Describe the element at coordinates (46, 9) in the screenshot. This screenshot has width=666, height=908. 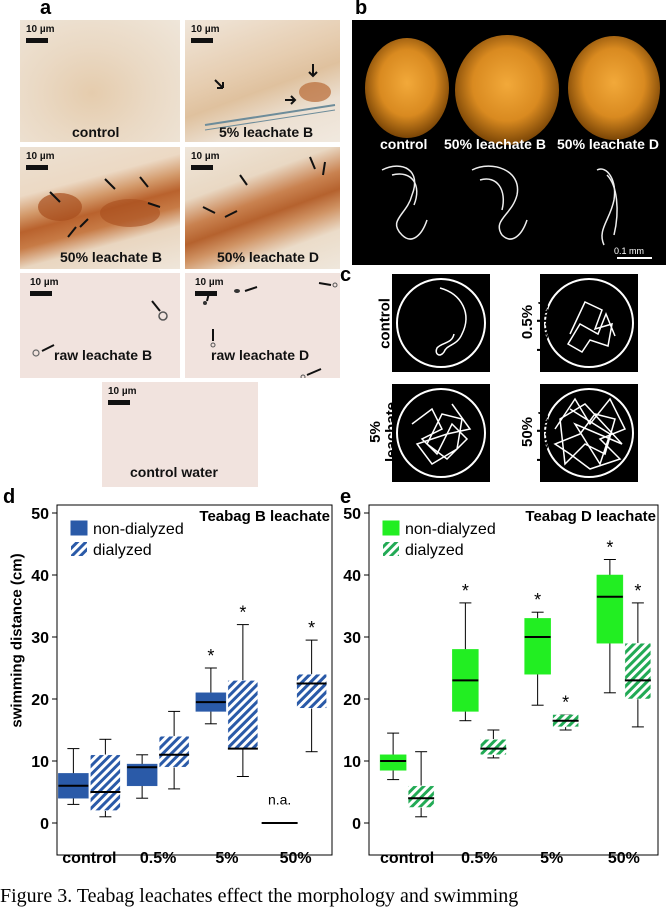
I see `panel-a-label: a` at that location.